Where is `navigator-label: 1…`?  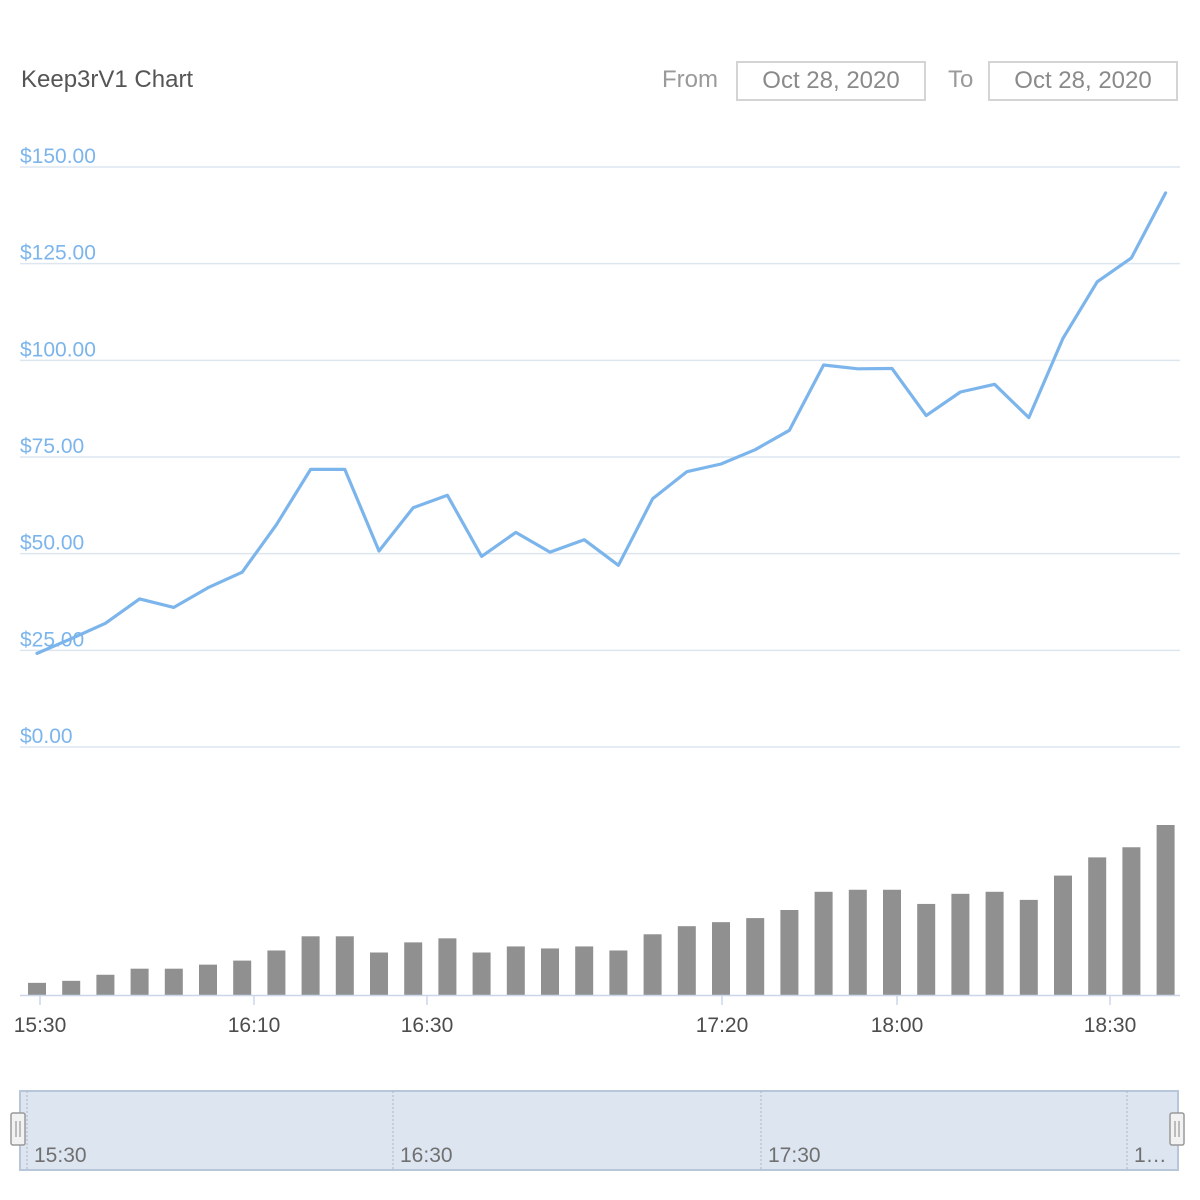
navigator-label: 1… is located at coordinates (1150, 1155).